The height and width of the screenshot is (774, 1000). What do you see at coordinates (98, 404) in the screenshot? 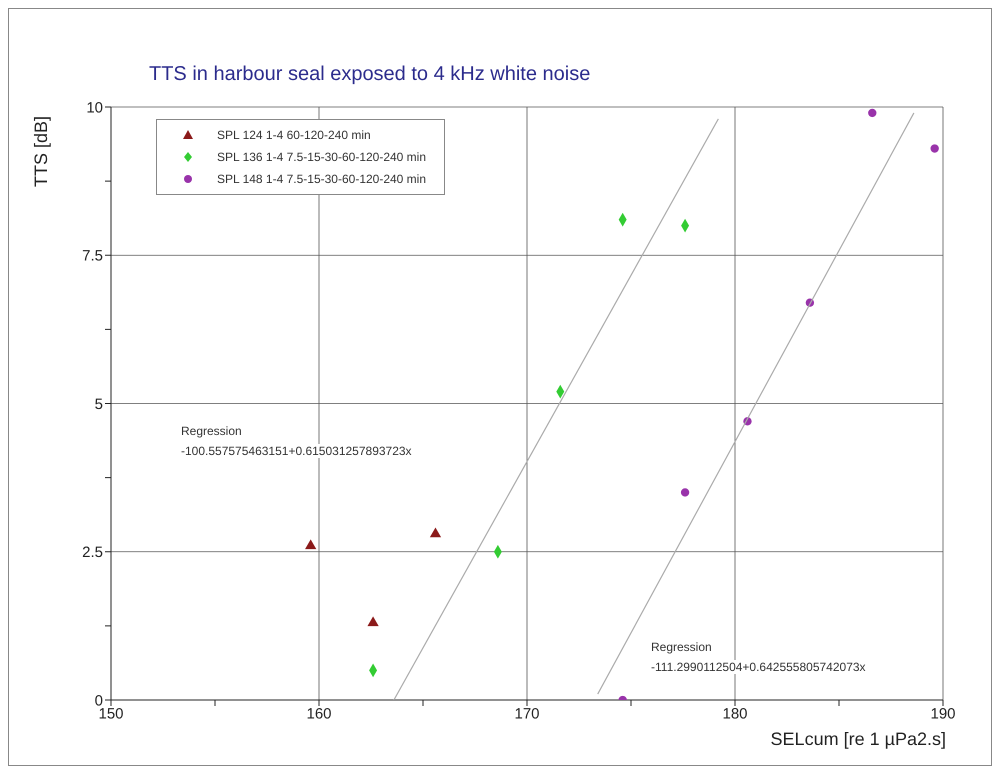
I see `y-tick-label: 5` at bounding box center [98, 404].